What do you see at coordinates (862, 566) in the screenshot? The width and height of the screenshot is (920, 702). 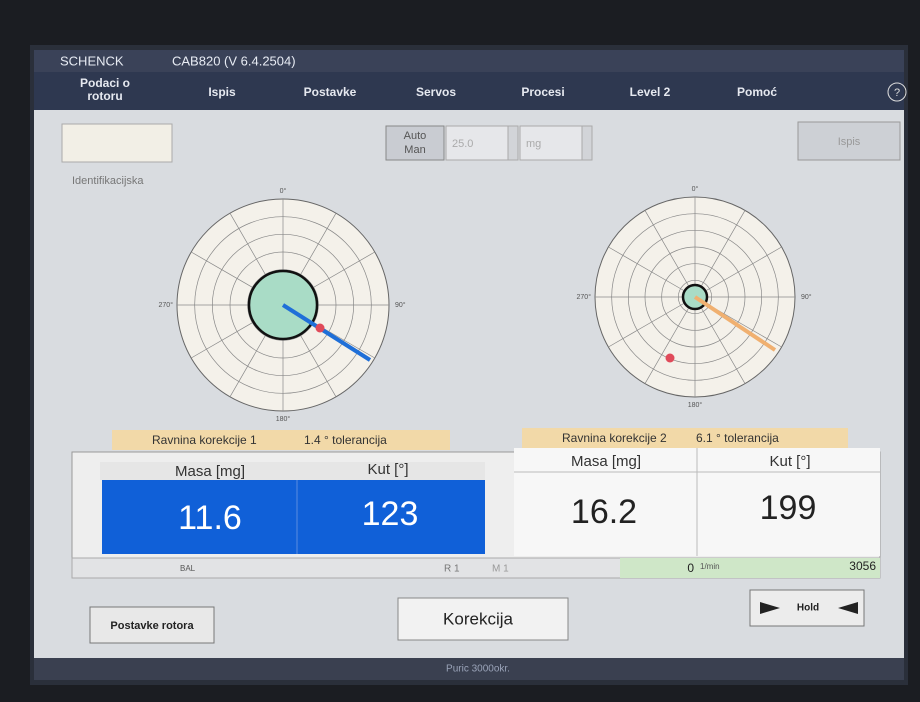 I see `max-speed: 3056` at bounding box center [862, 566].